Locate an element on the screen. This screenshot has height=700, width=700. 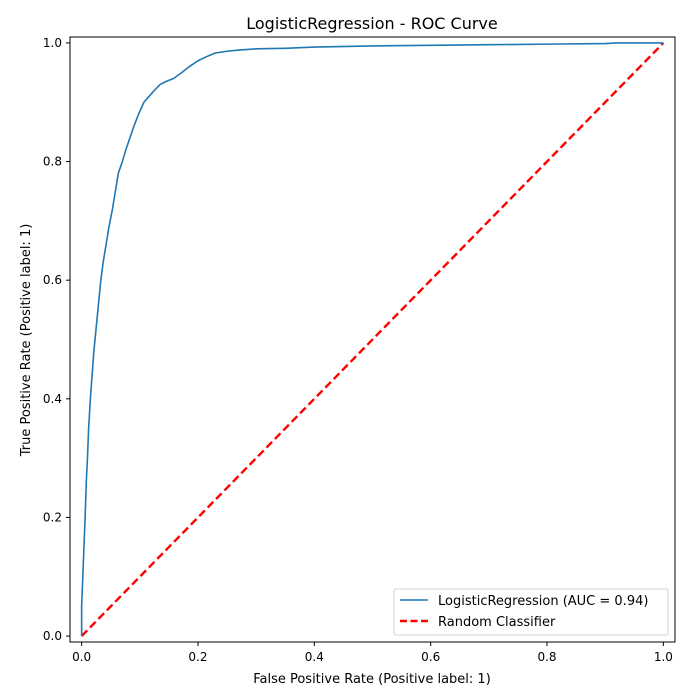
chart-title: LogisticRegression - ROC Curve is located at coordinates (372, 23).